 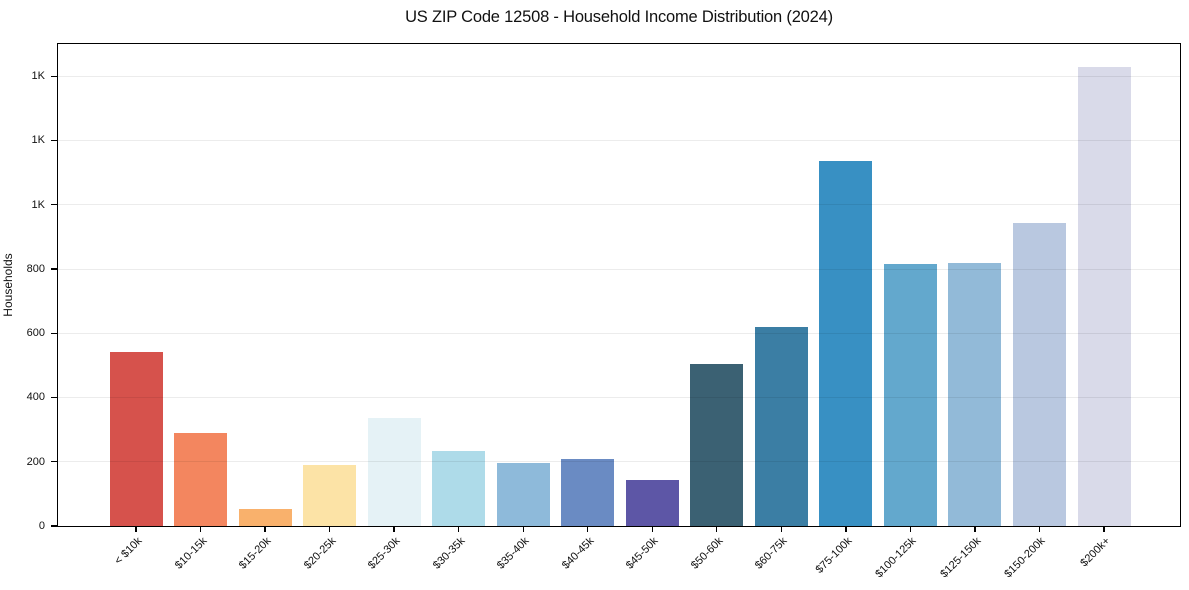 I want to click on y-tick-label: 800, so click(x=35, y=268).